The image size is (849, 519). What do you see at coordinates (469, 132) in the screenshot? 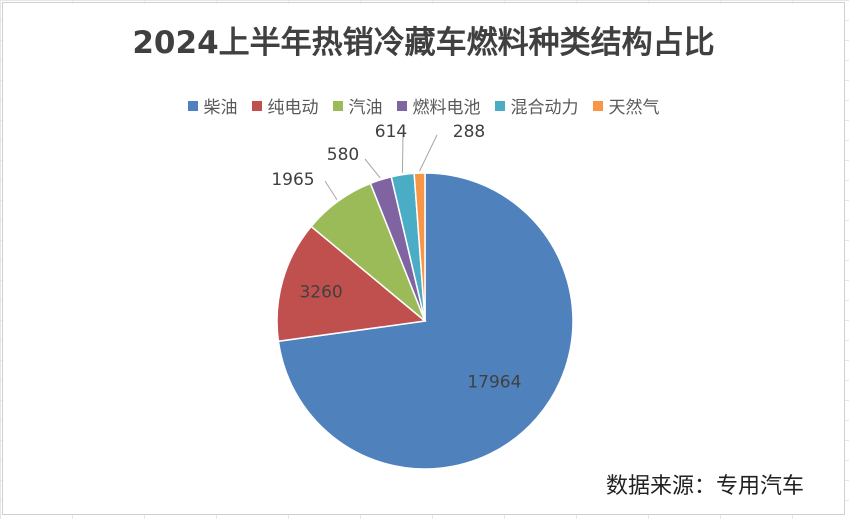
I see `data-label-natural-gas: 288` at bounding box center [469, 132].